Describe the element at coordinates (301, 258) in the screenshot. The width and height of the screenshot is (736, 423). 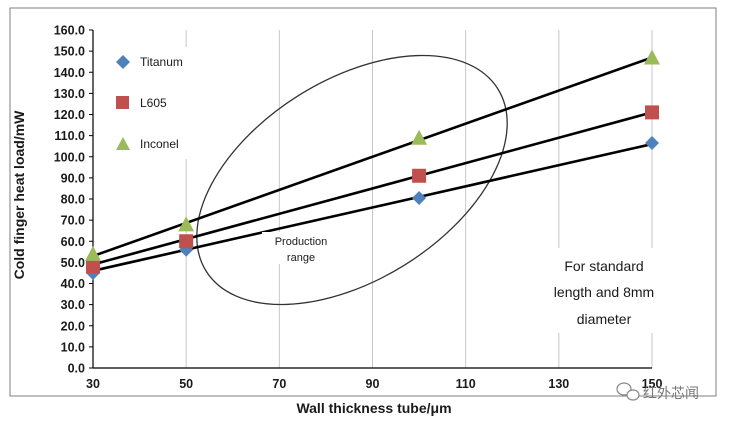
I see `production-range-label-line2: range` at that location.